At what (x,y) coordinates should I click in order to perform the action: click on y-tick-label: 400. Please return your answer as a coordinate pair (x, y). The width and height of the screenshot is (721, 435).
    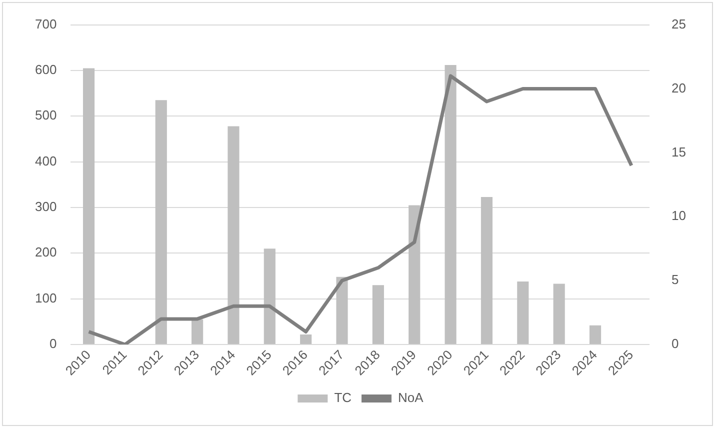
    Looking at the image, I should click on (45, 160).